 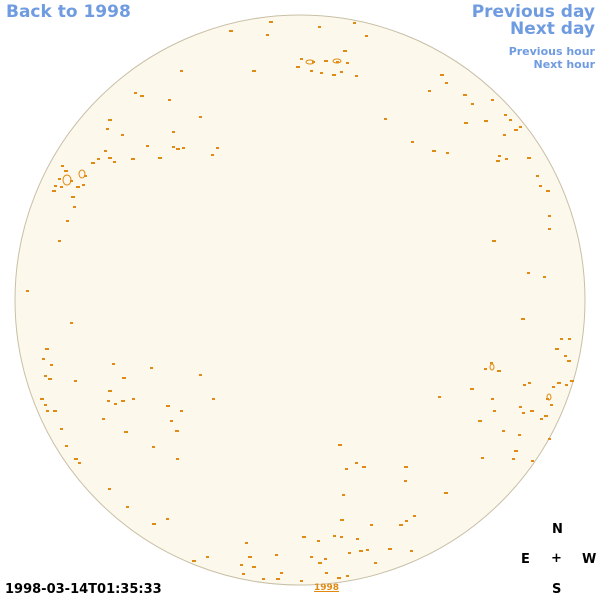 I want to click on back-to-year-link: Back to 1998, so click(x=68, y=12).